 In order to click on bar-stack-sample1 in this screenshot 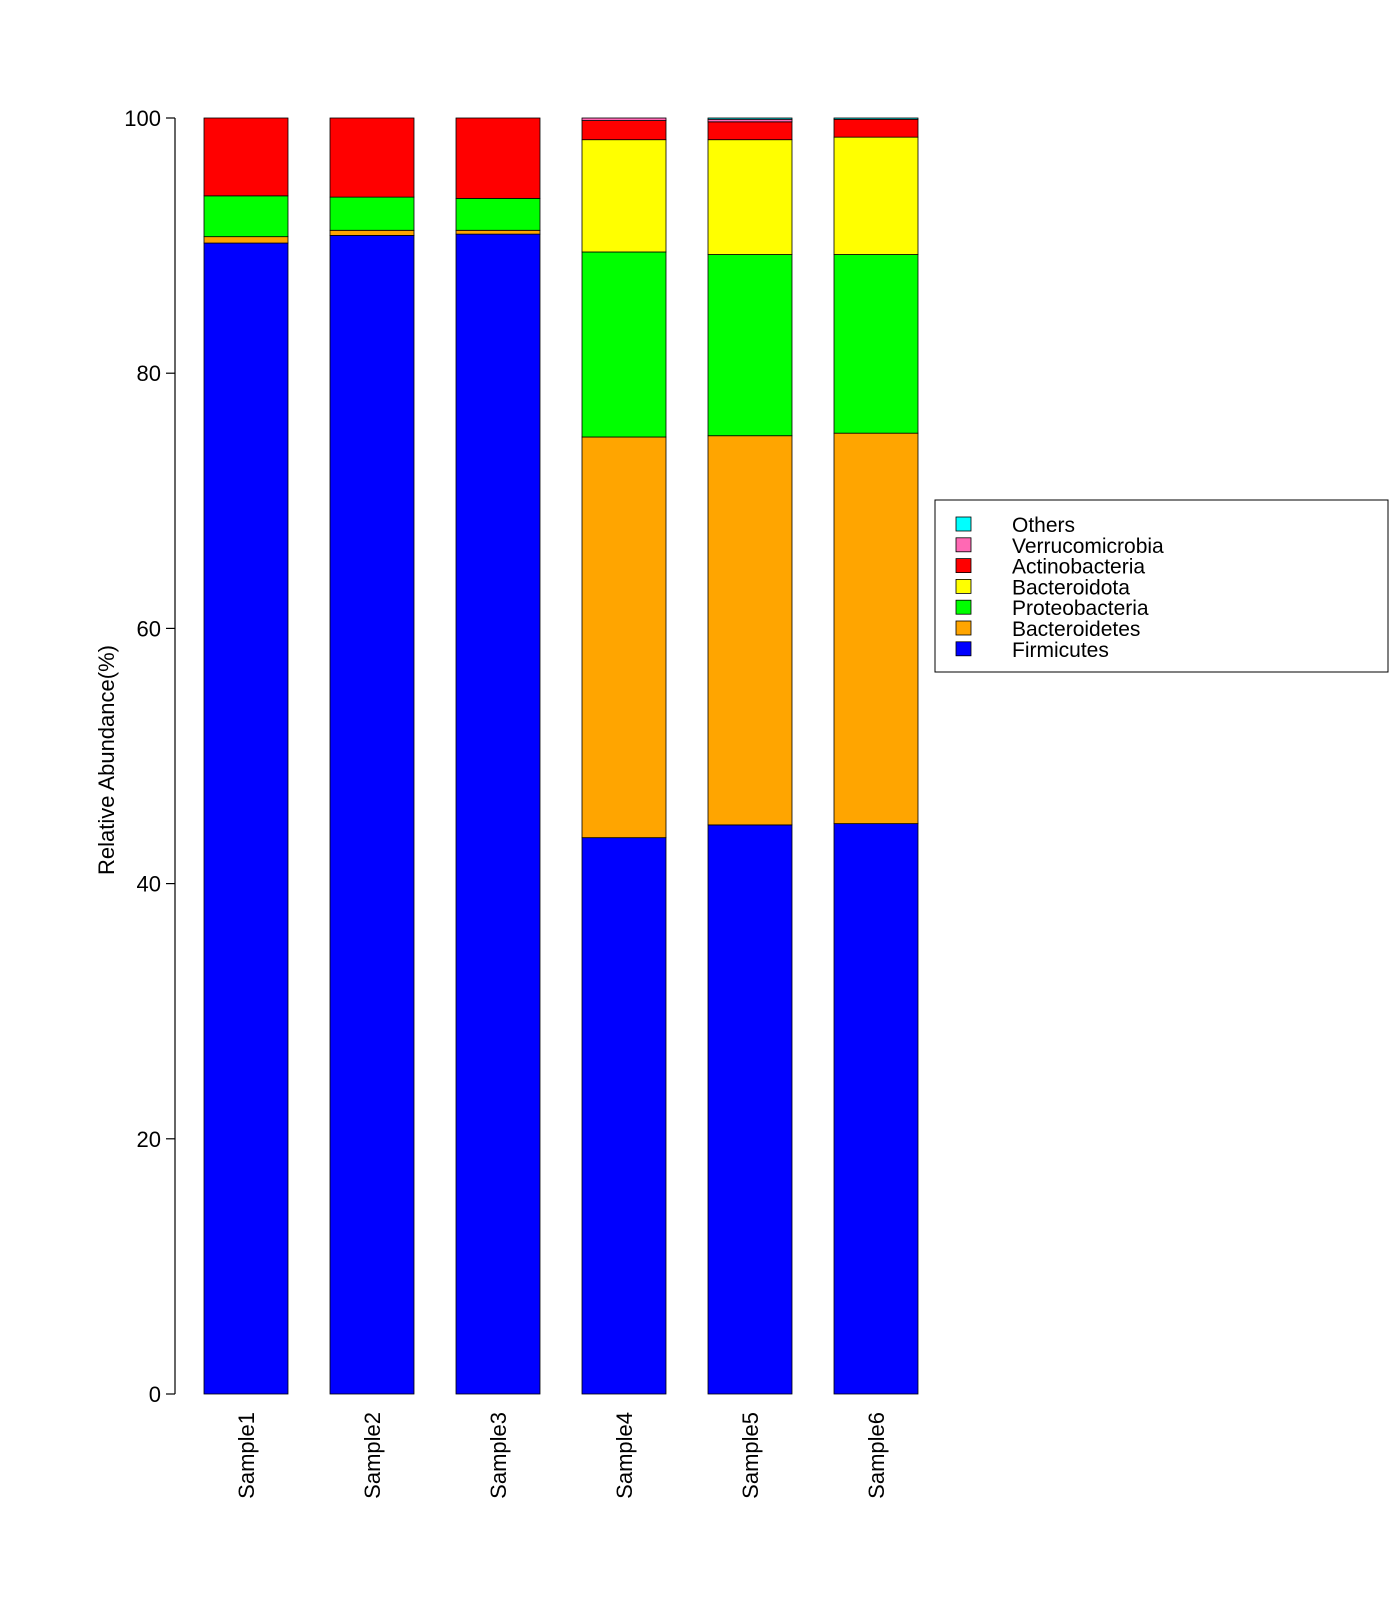, I will do `click(246, 756)`.